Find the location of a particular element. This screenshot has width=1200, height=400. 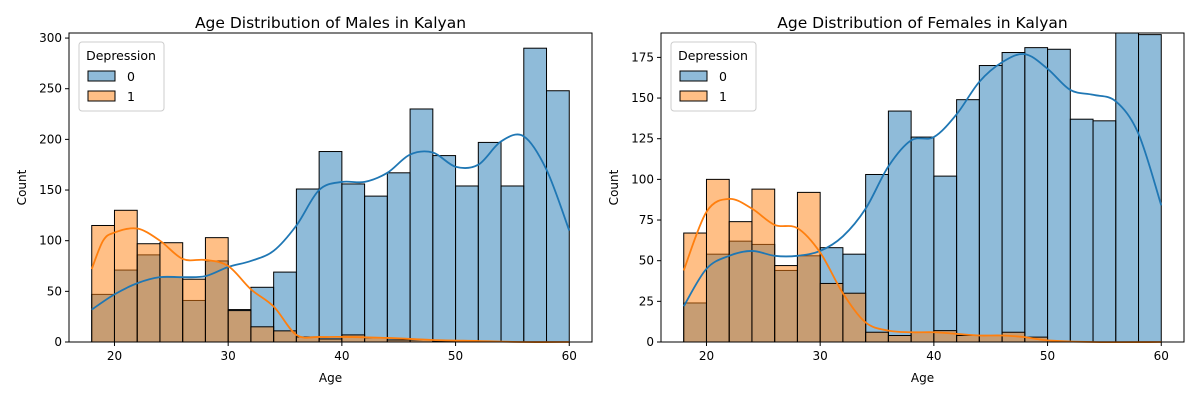

y-tick-label: 75 is located at coordinates (646, 220).